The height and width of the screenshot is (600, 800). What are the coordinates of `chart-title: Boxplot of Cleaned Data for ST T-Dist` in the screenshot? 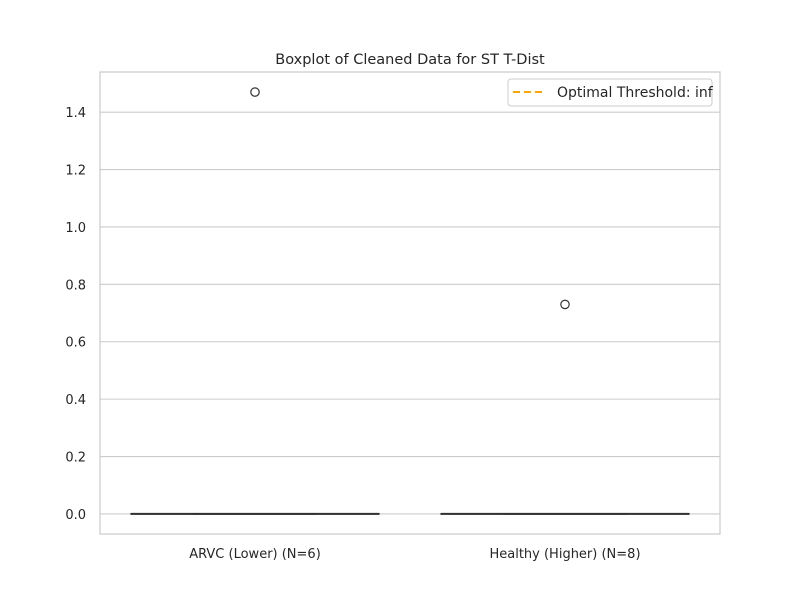 It's located at (410, 60).